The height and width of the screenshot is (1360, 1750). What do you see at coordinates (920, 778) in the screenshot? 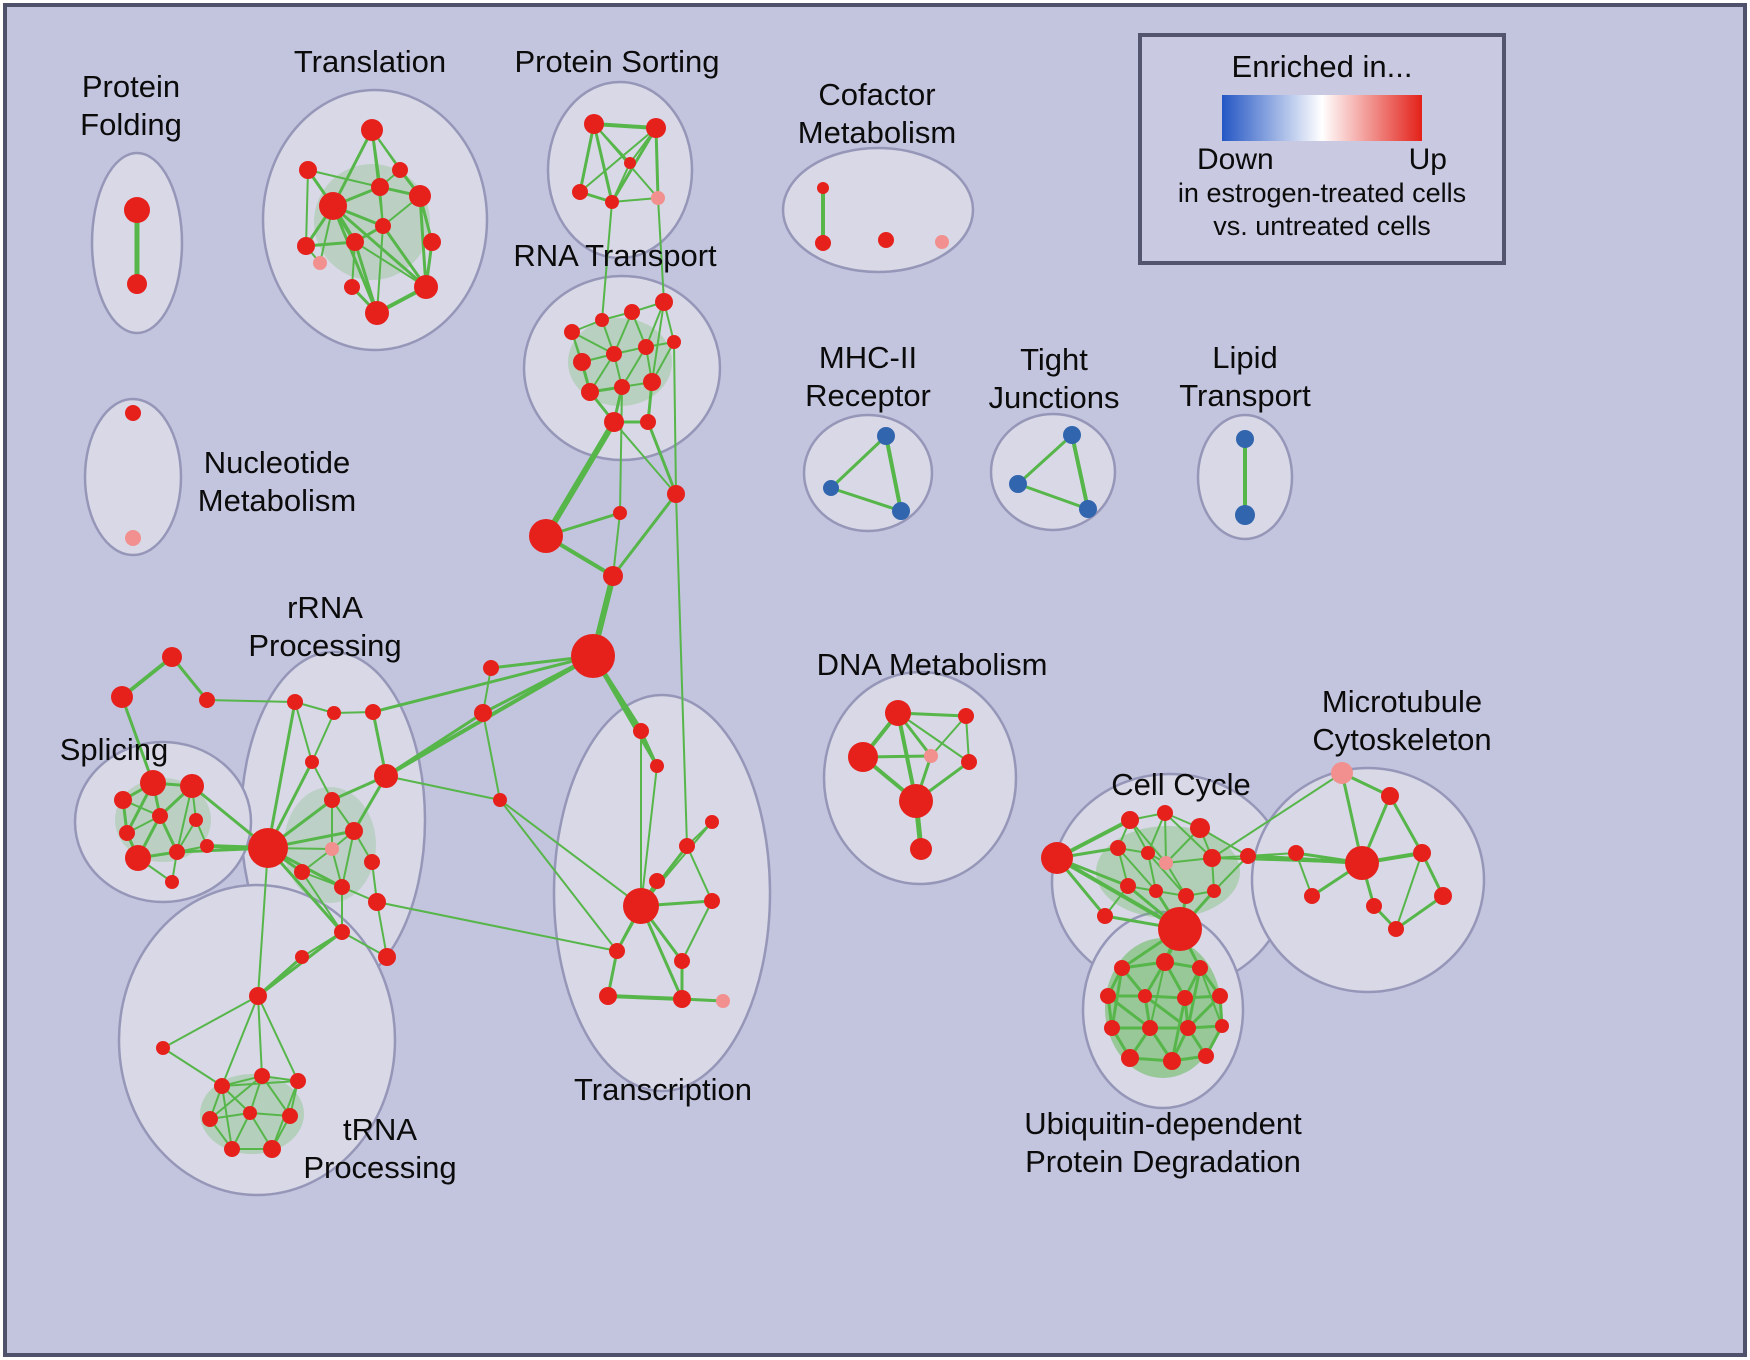
I see `cluster-ellipse-dna-metabolism` at bounding box center [920, 778].